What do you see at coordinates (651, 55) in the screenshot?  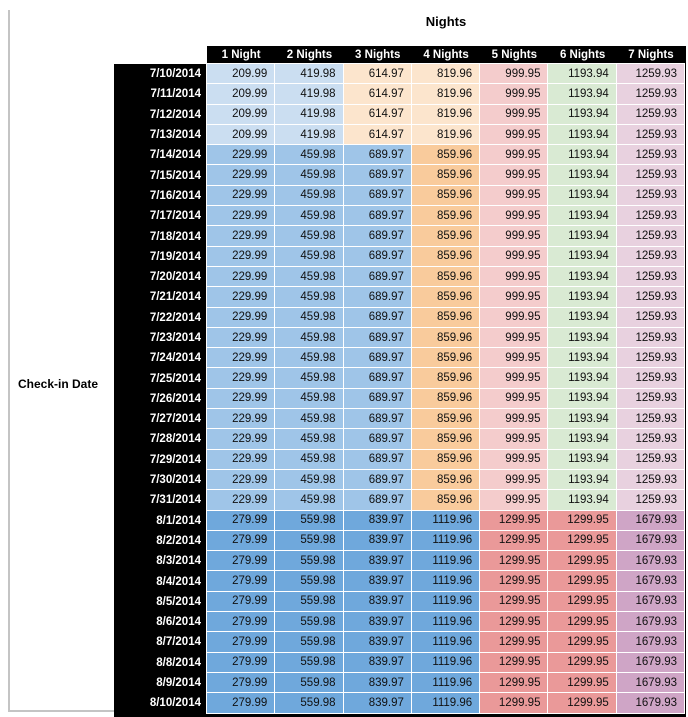 I see `column-header: 7 Nights` at bounding box center [651, 55].